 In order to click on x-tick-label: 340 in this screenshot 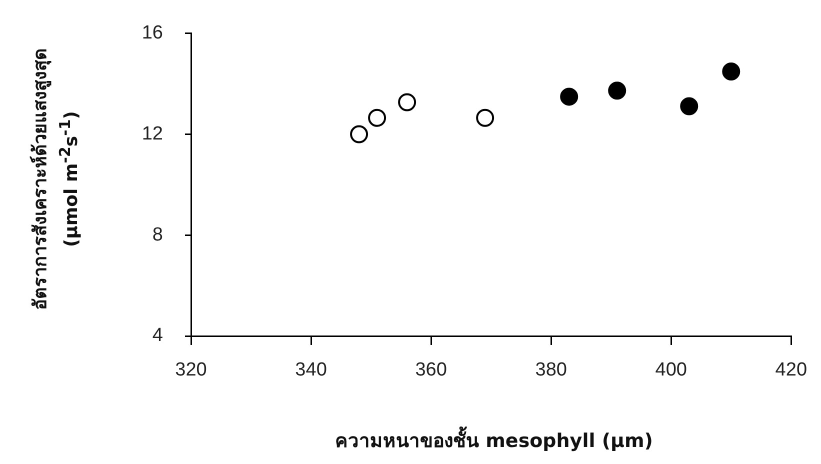, I will do `click(311, 370)`.